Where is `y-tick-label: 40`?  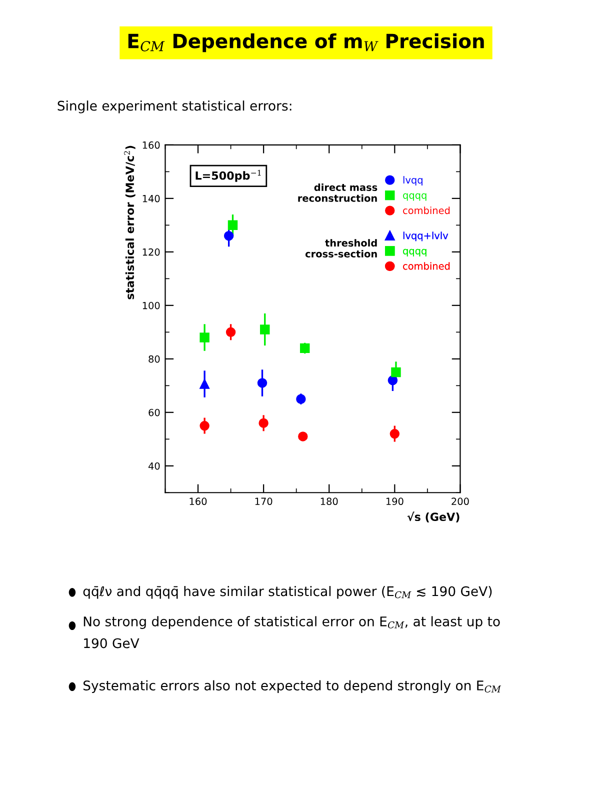
y-tick-label: 40 is located at coordinates (154, 466).